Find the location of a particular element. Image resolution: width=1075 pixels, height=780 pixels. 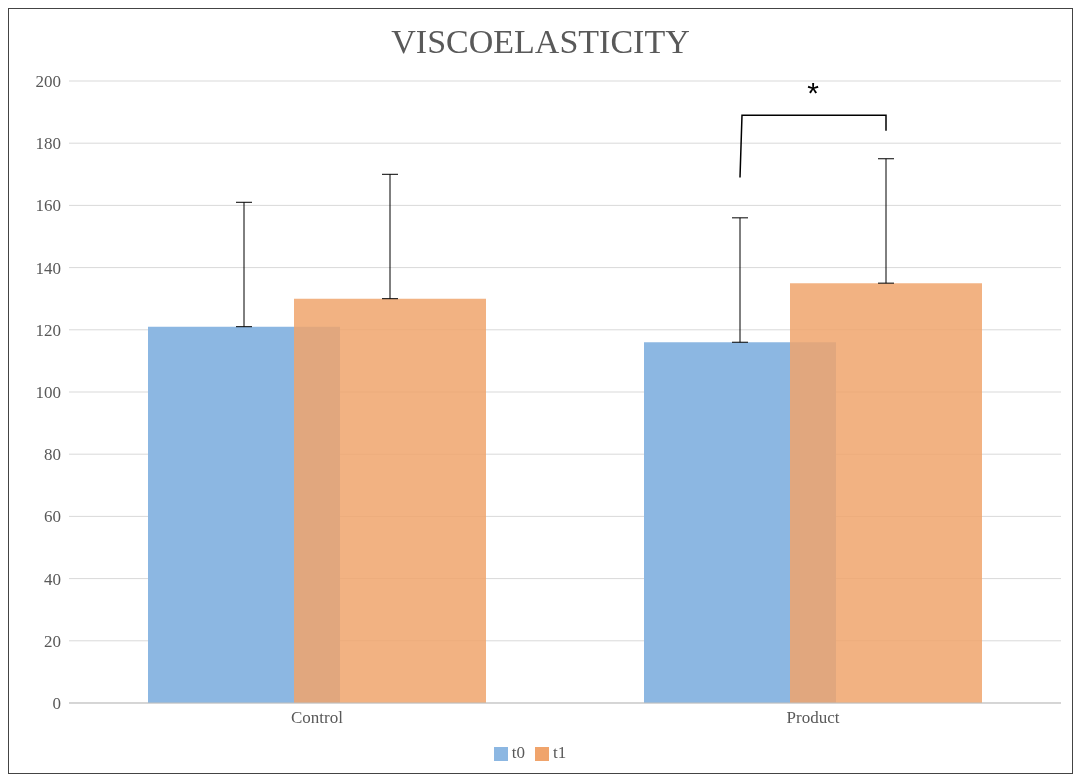

y-tick-label: 180 is located at coordinates (48, 144).